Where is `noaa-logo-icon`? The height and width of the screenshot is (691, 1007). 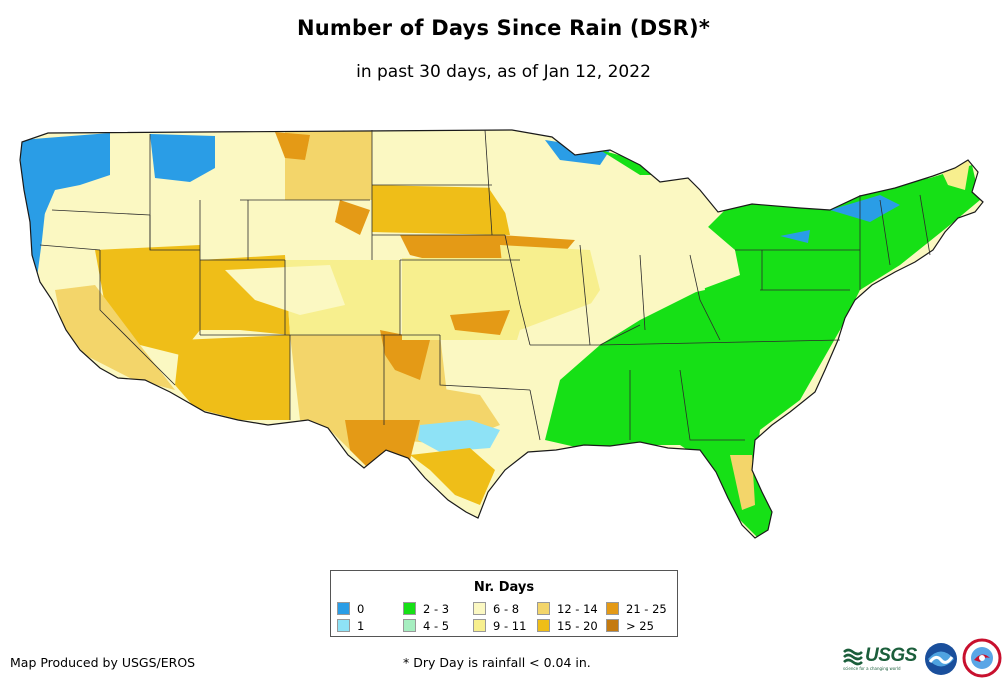 noaa-logo-icon is located at coordinates (941, 659).